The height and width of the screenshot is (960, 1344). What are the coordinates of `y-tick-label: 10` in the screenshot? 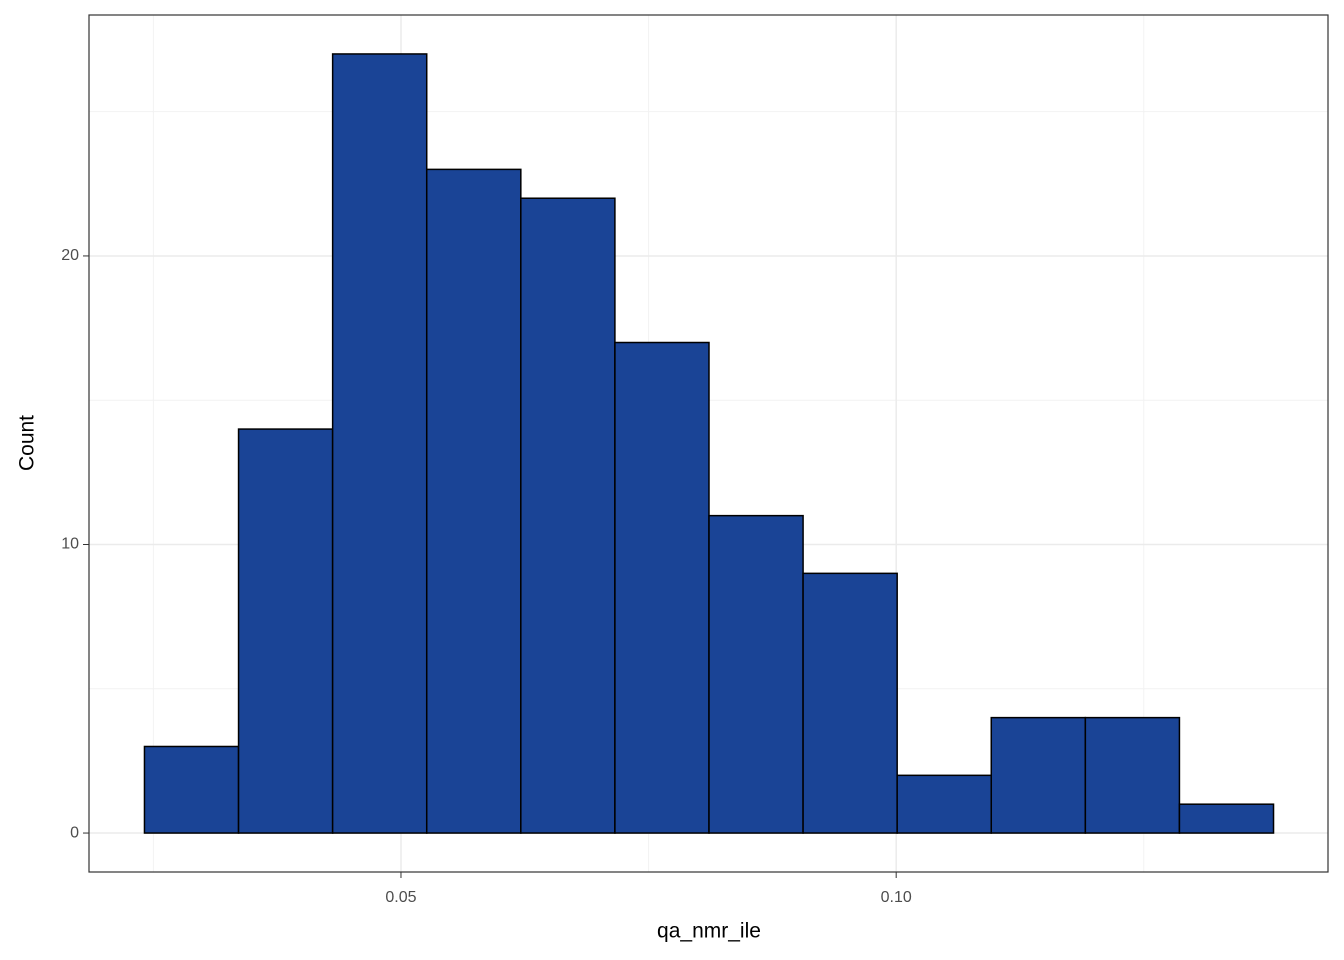 It's located at (70, 544).